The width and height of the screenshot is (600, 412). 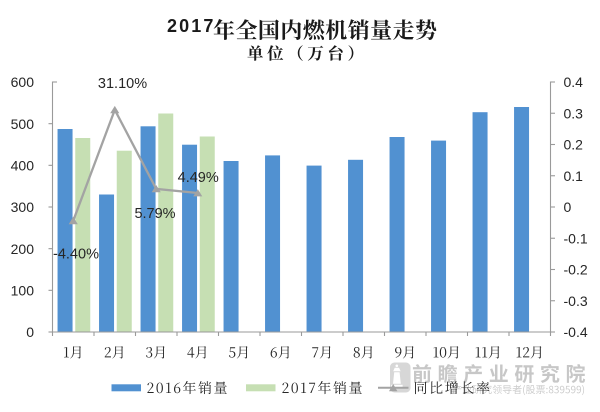 I want to click on svg-text: 300, so click(x=23, y=207).